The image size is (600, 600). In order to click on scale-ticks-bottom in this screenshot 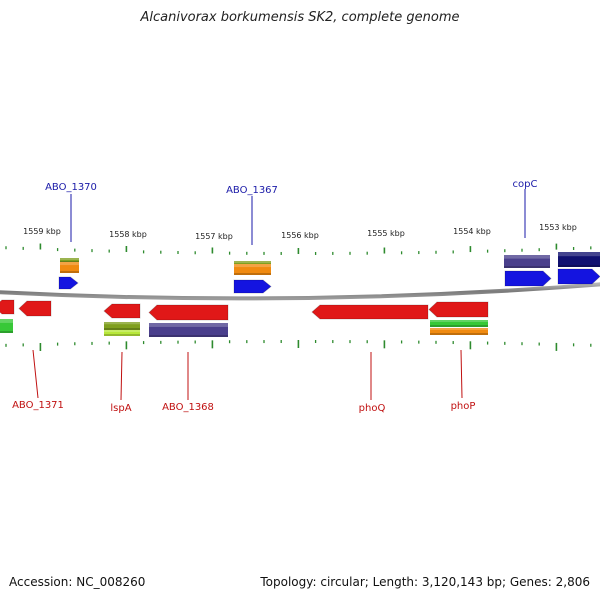, I will do `click(298, 345)`.